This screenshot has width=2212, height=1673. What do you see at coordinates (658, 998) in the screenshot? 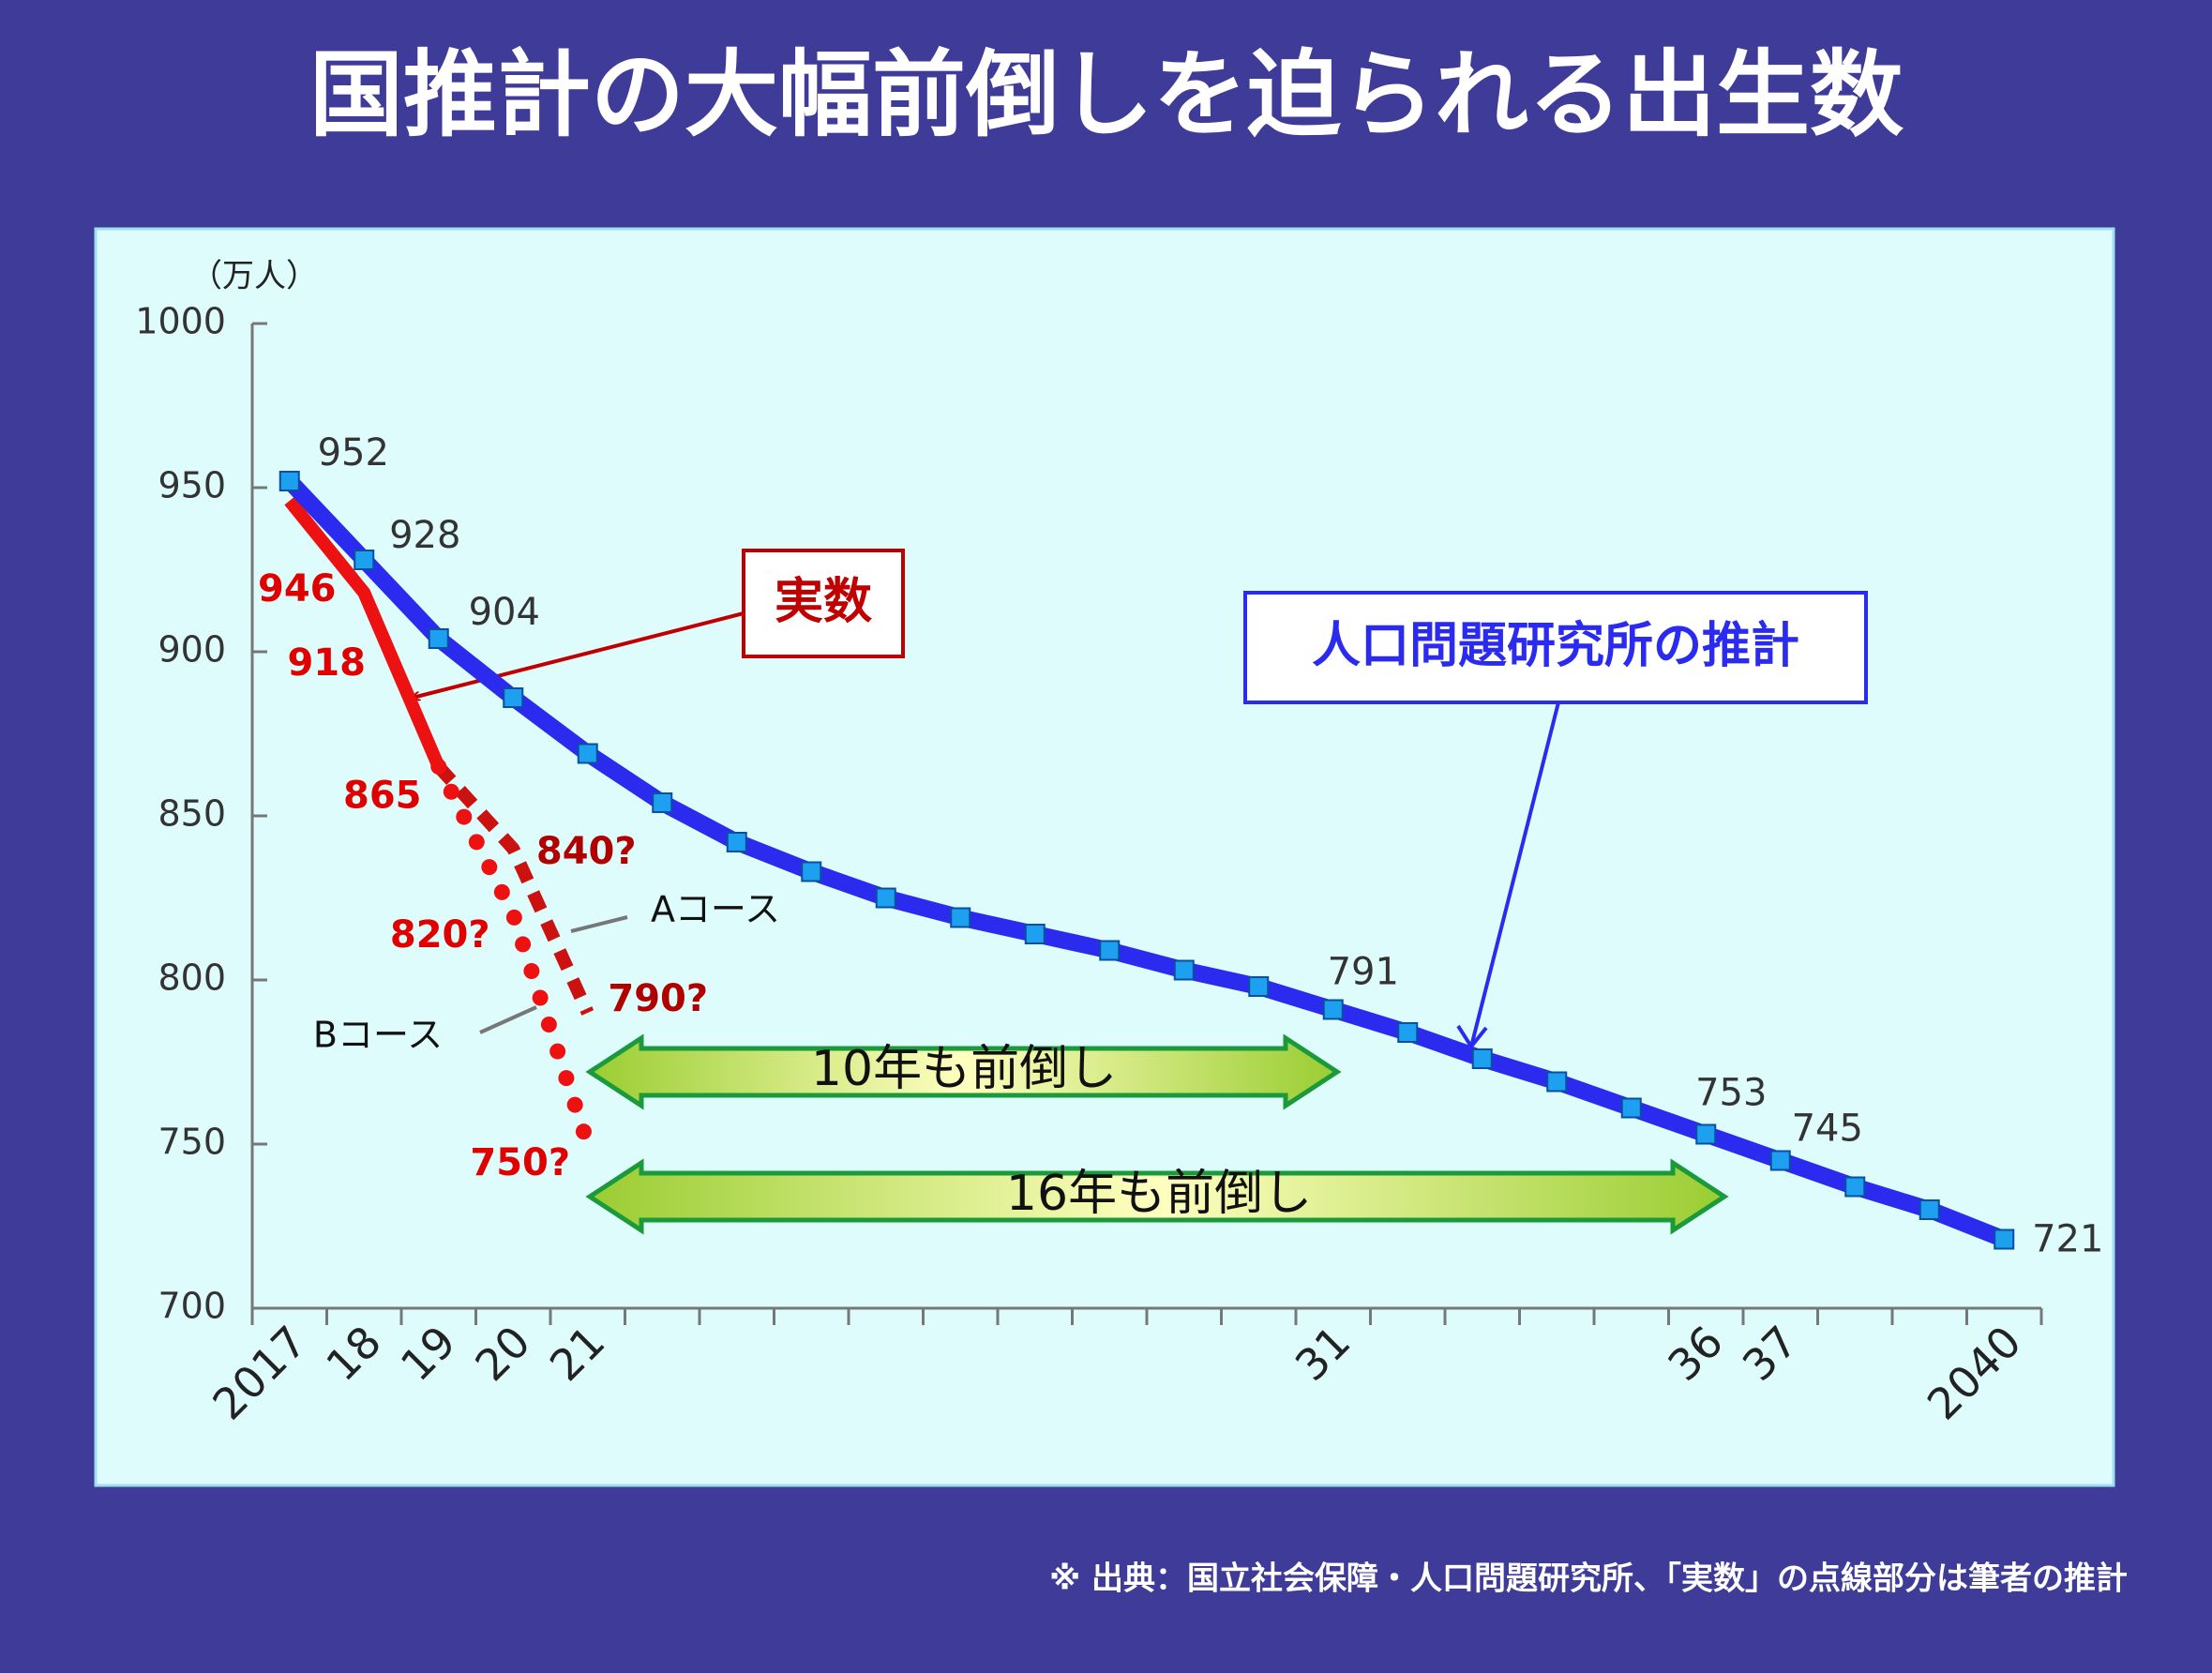
I see `data-label: 790?` at bounding box center [658, 998].